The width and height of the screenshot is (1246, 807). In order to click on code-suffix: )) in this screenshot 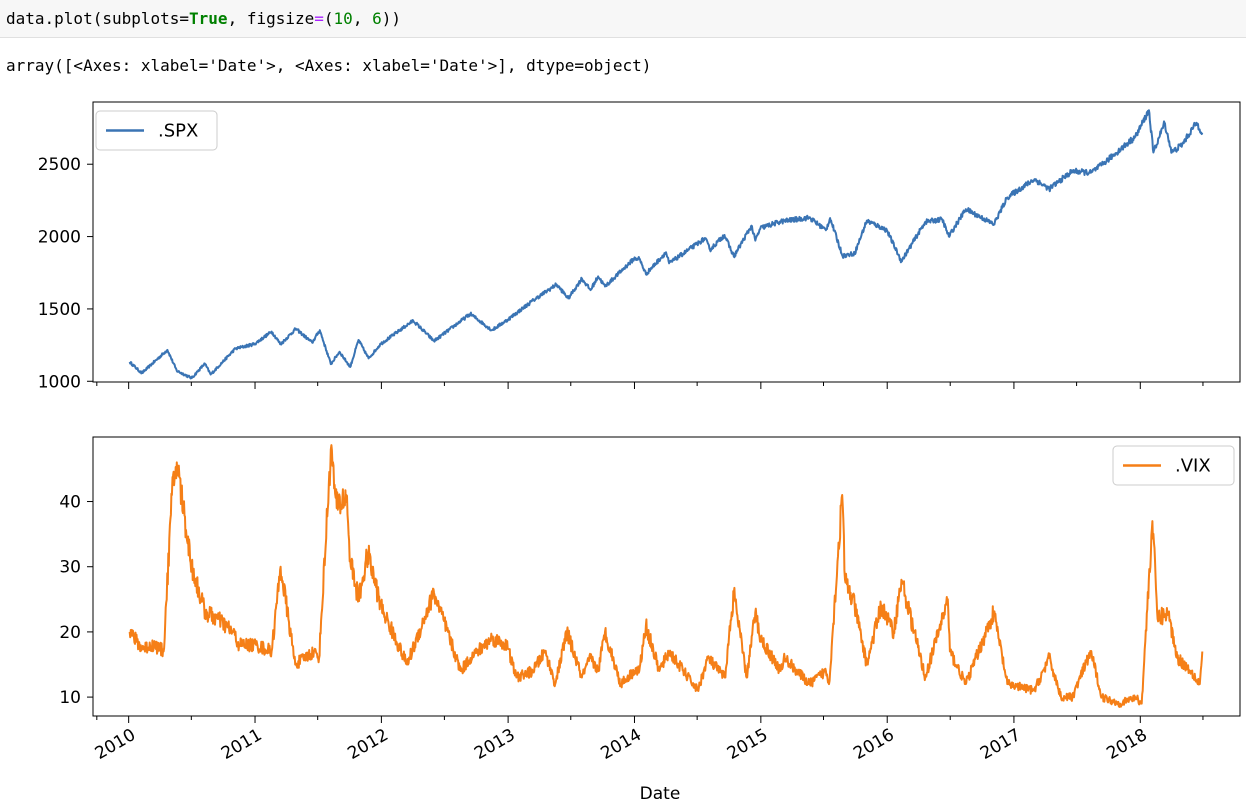, I will do `click(391, 18)`.